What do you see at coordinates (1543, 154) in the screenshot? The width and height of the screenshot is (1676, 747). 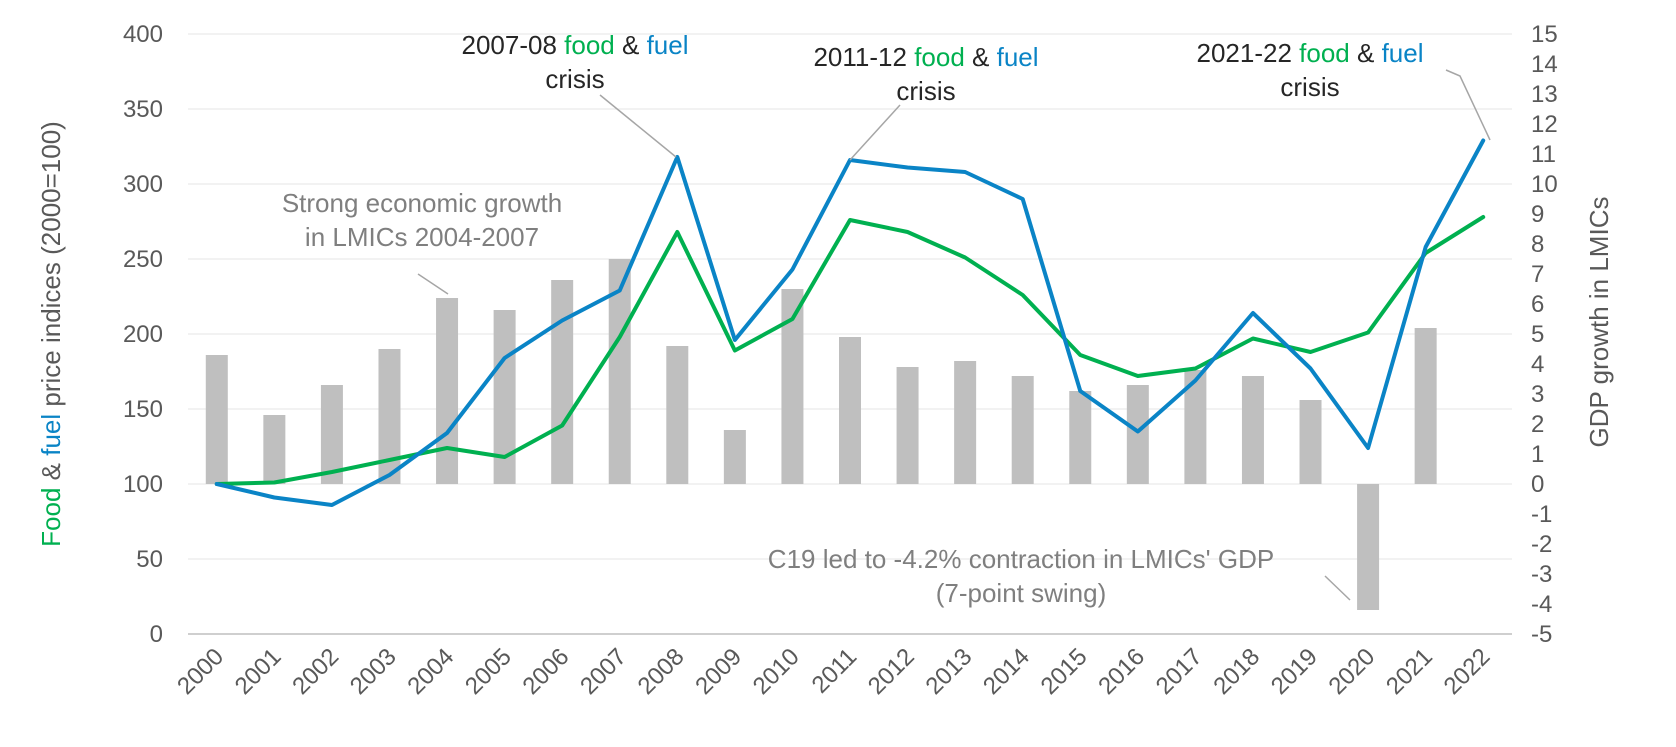 I see `right-tick-label: 11` at bounding box center [1543, 154].